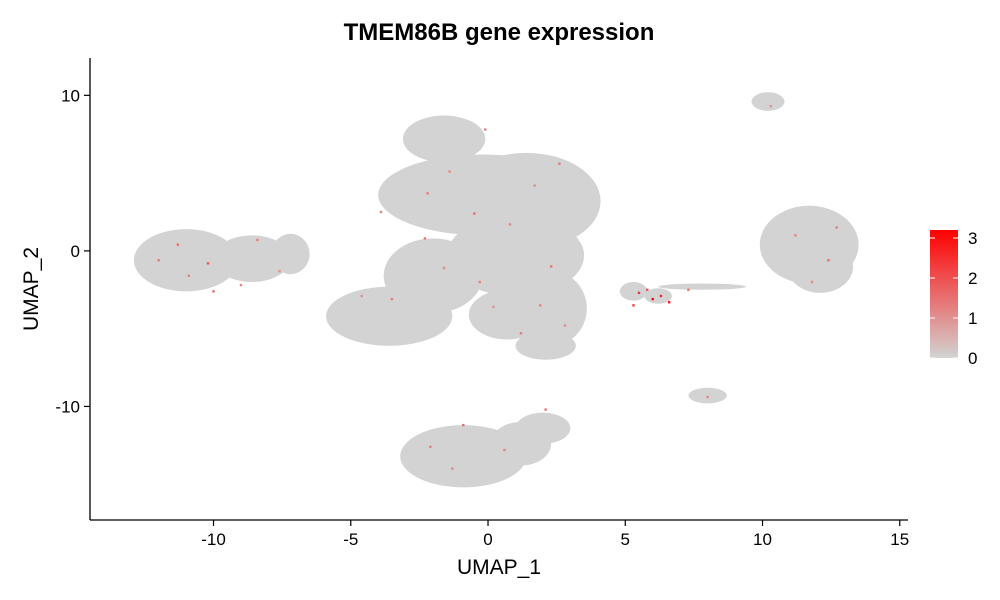  Describe the element at coordinates (350, 539) in the screenshot. I see `x-tick-label: -5` at that location.